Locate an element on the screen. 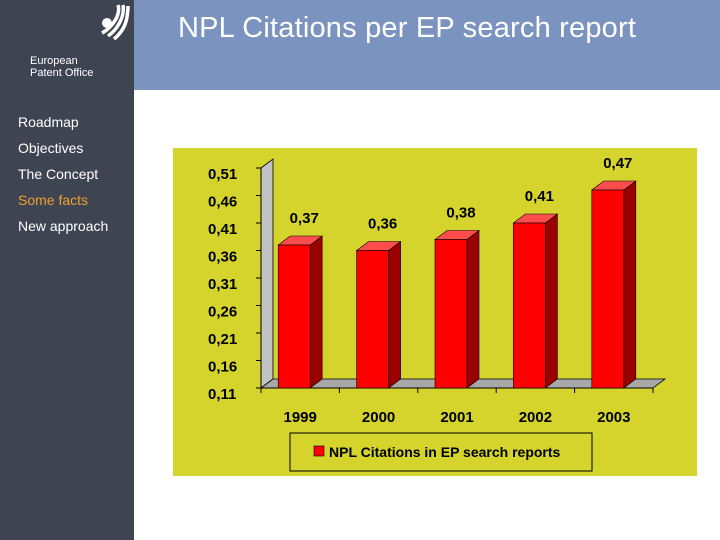 This screenshot has height=540, width=720. x-tick-label: 2000 is located at coordinates (378, 417).